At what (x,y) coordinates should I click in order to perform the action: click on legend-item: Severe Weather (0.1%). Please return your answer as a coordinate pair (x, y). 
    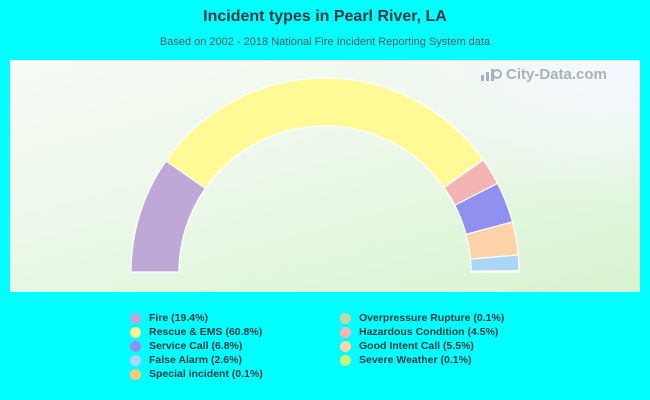
    Looking at the image, I should click on (440, 360).